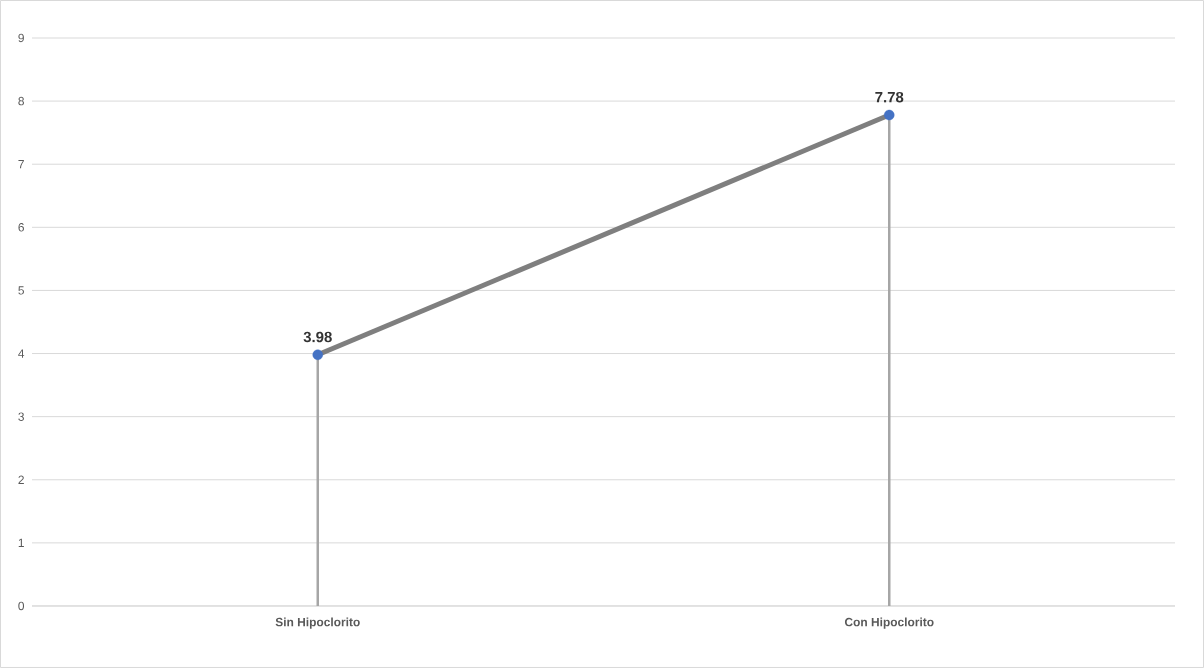  What do you see at coordinates (21, 164) in the screenshot?
I see `y-tick-label: 7` at bounding box center [21, 164].